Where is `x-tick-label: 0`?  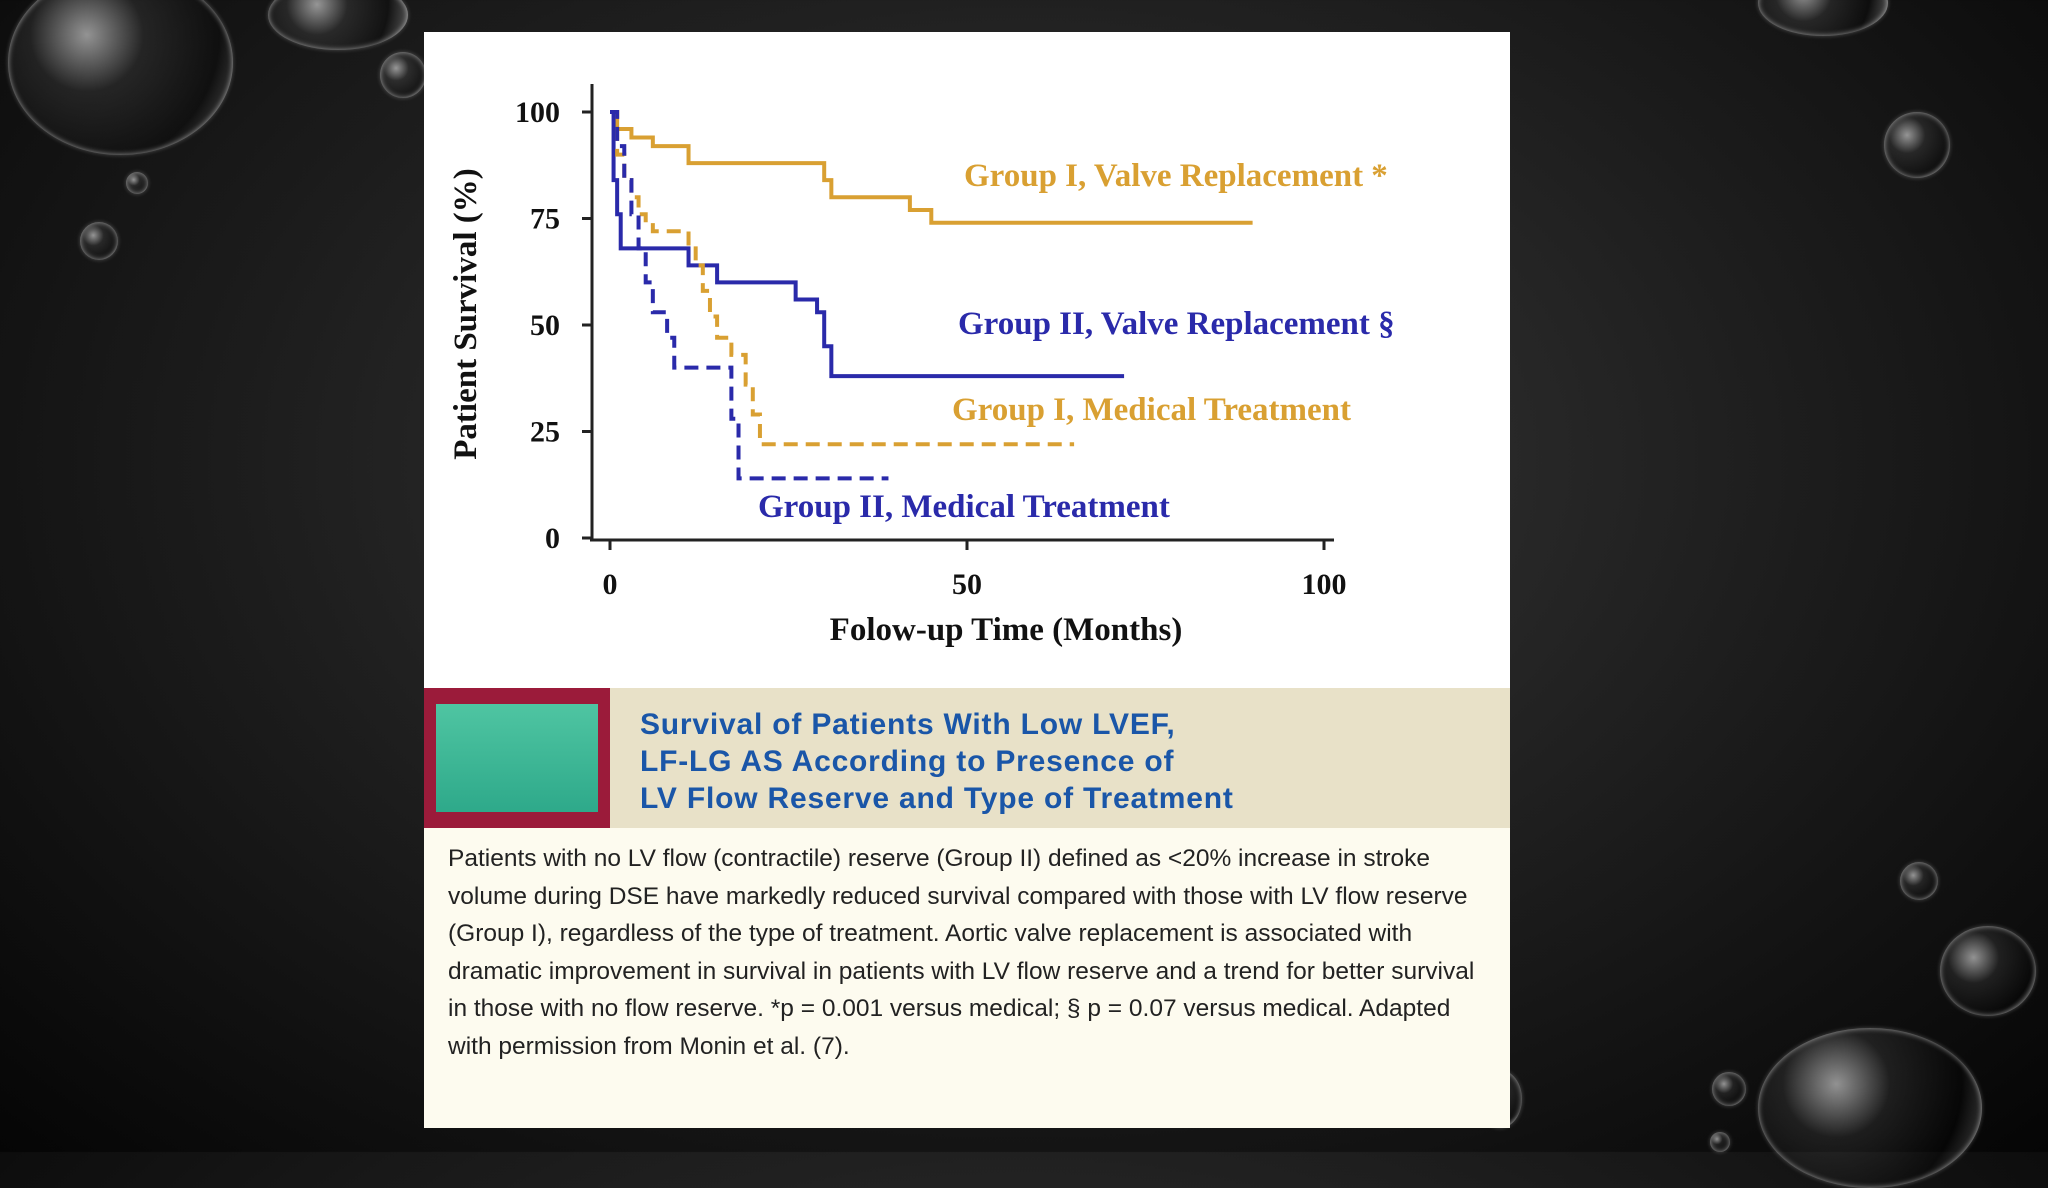
x-tick-label: 0 is located at coordinates (610, 584).